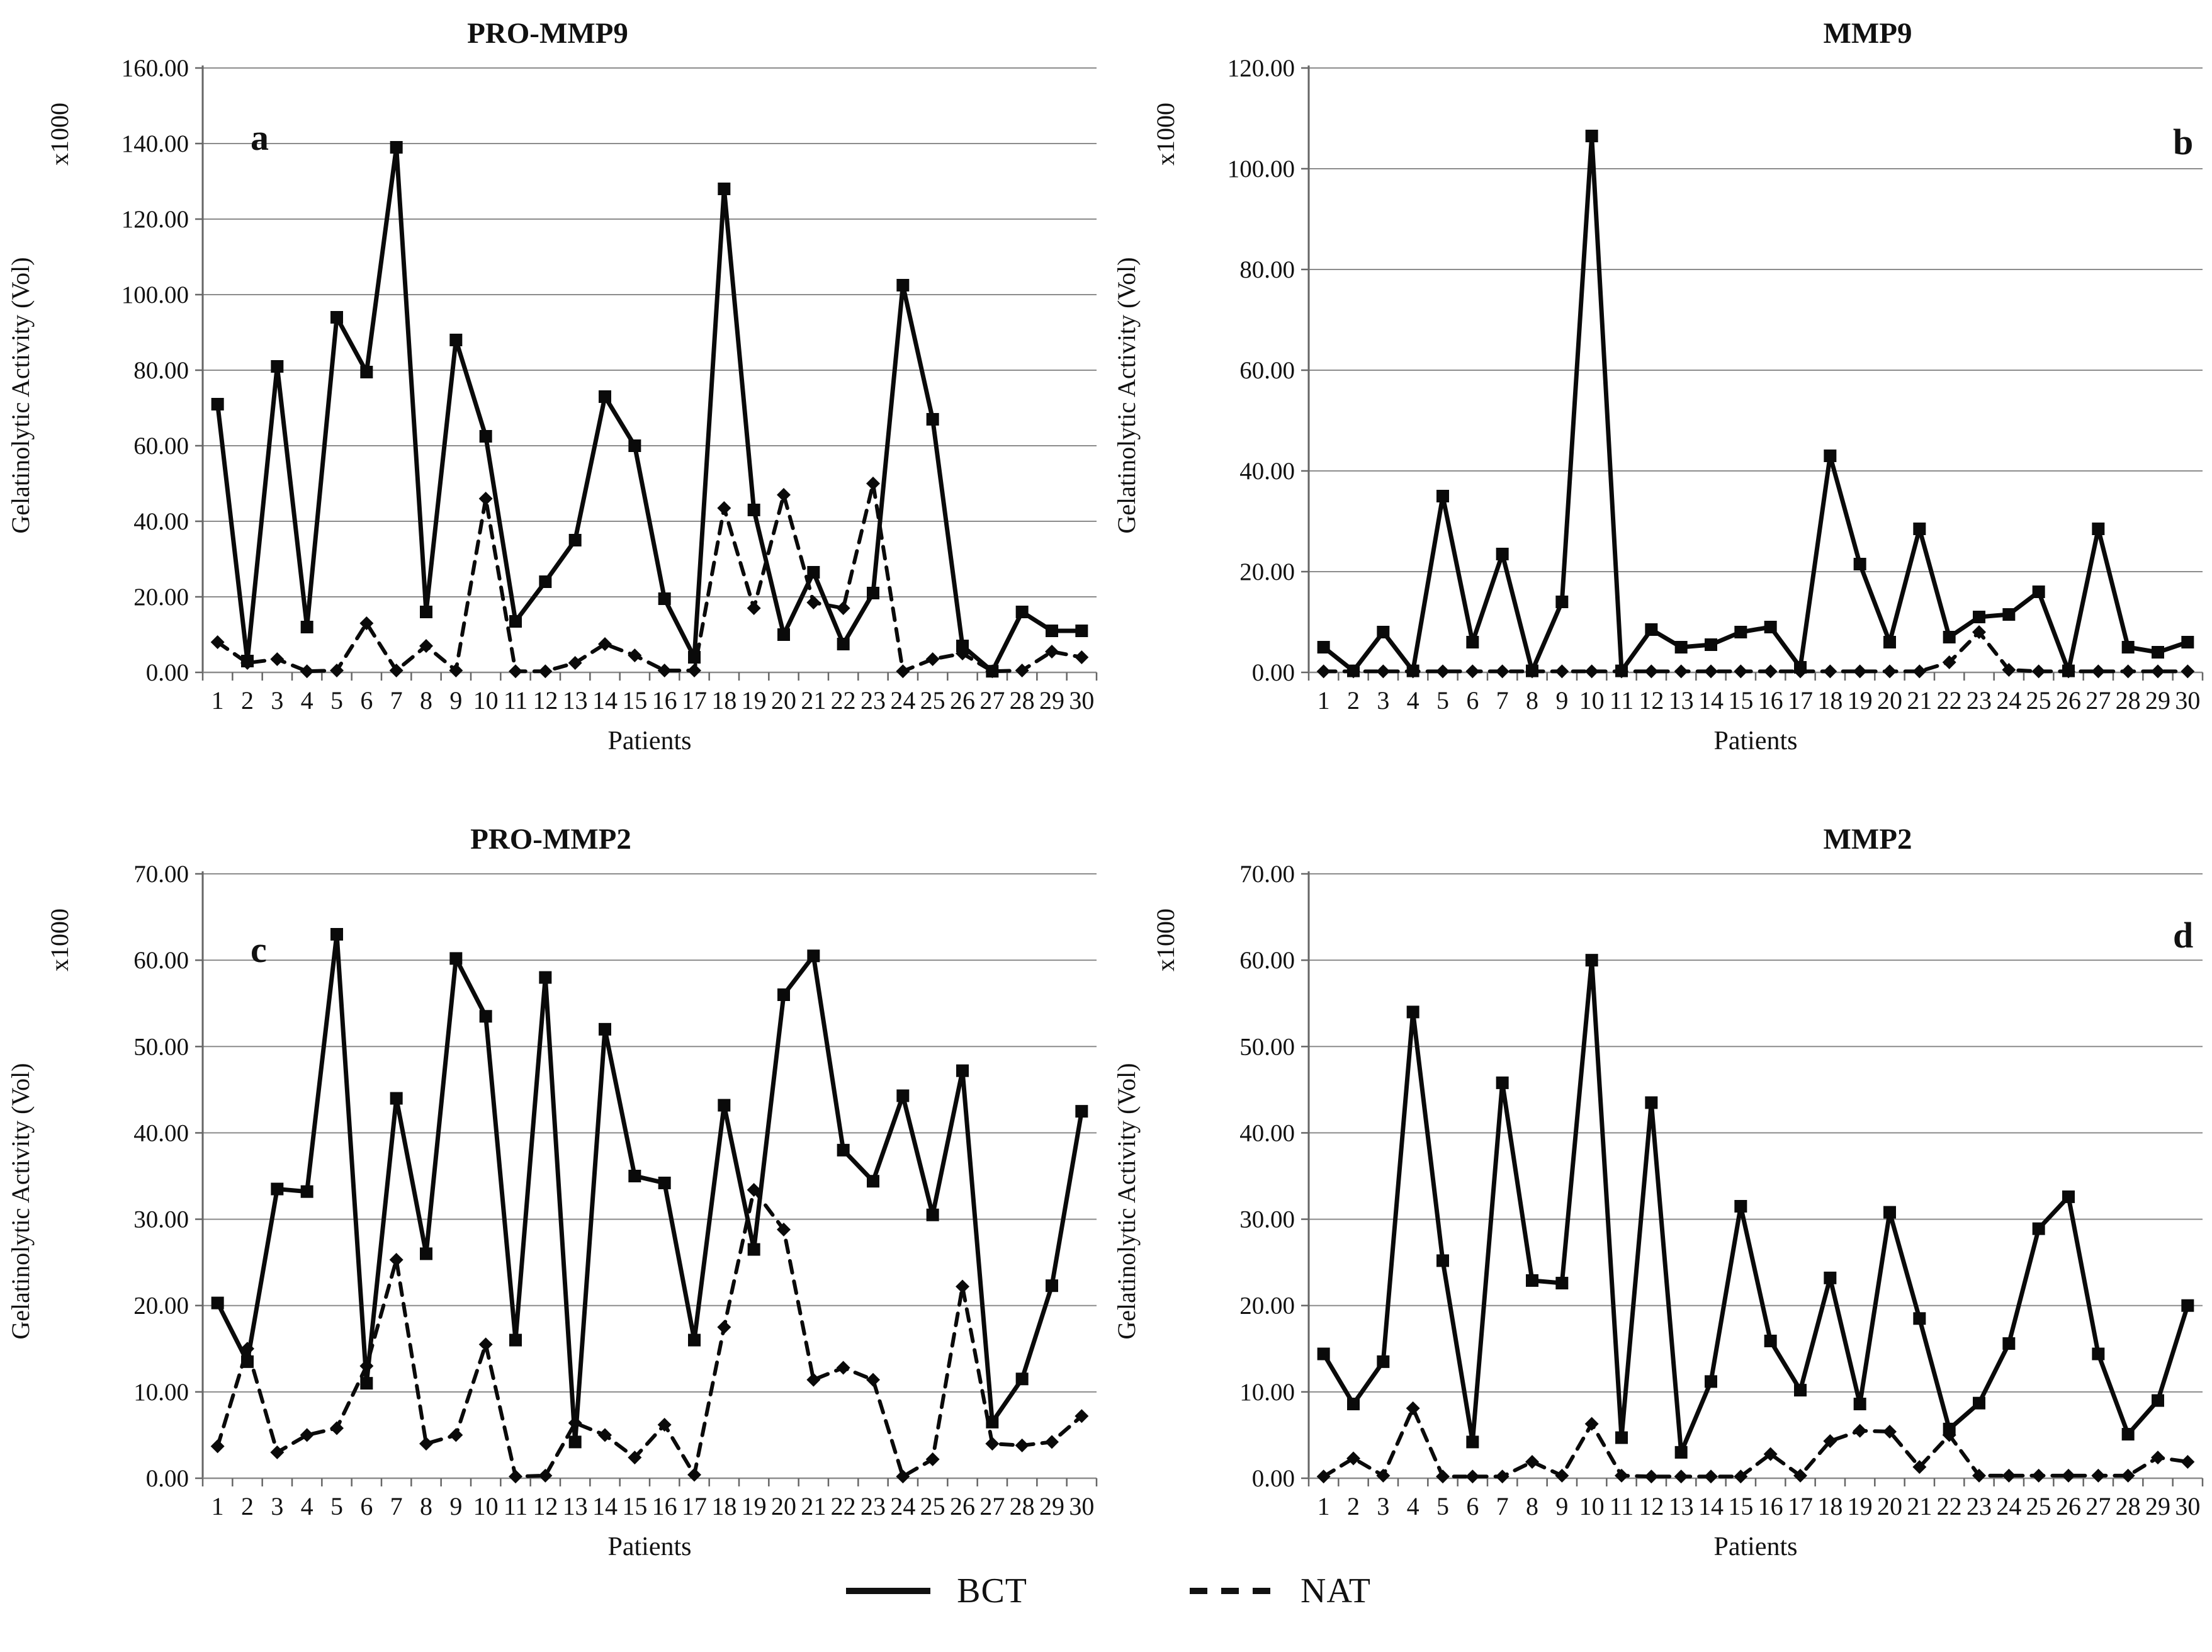  What do you see at coordinates (723, 1506) in the screenshot?
I see `x-tick-label: 18` at bounding box center [723, 1506].